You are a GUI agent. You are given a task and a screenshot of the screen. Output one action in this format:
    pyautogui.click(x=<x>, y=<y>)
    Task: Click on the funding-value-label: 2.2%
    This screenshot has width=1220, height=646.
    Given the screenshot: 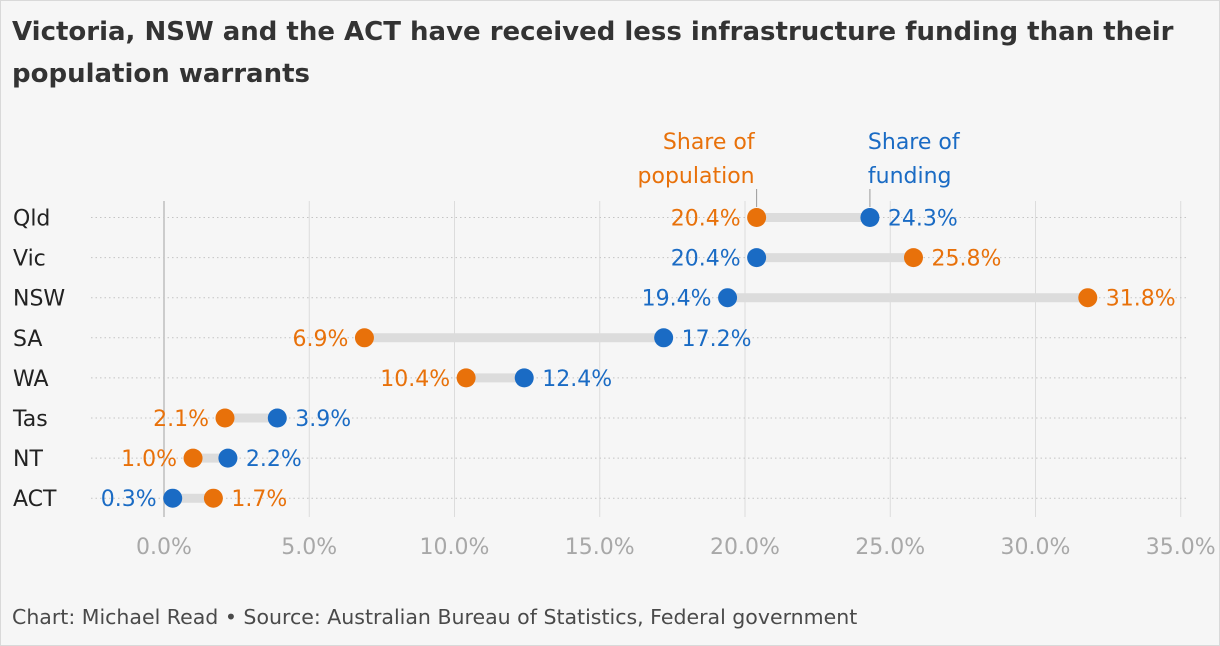 What is the action you would take?
    pyautogui.click(x=274, y=459)
    